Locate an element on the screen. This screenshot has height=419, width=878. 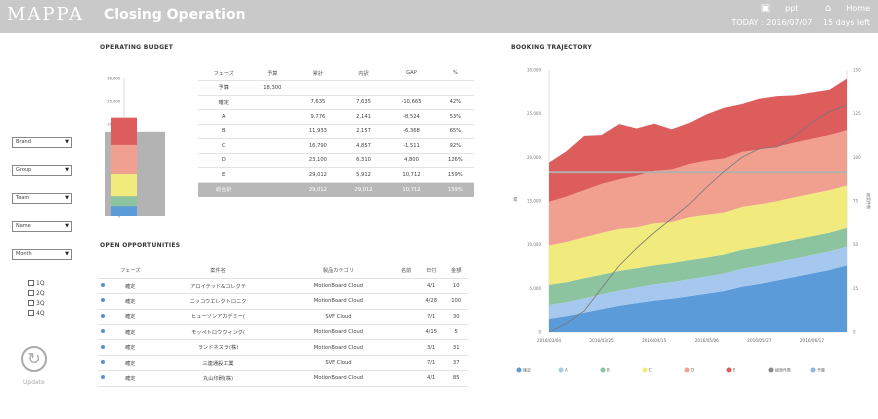
table-cell: 29,012 is located at coordinates (318, 175).